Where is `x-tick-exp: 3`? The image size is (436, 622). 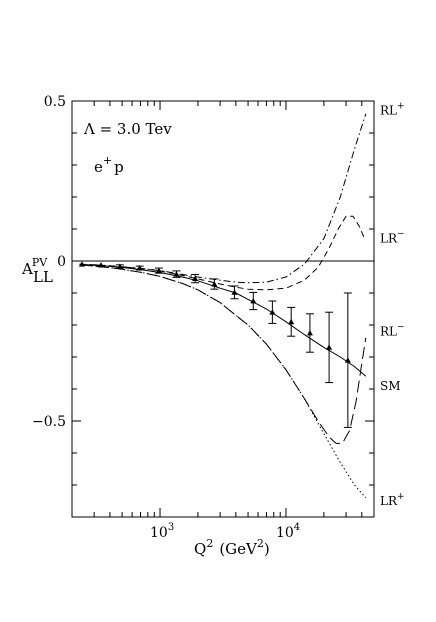 x-tick-exp: 3 is located at coordinates (171, 527).